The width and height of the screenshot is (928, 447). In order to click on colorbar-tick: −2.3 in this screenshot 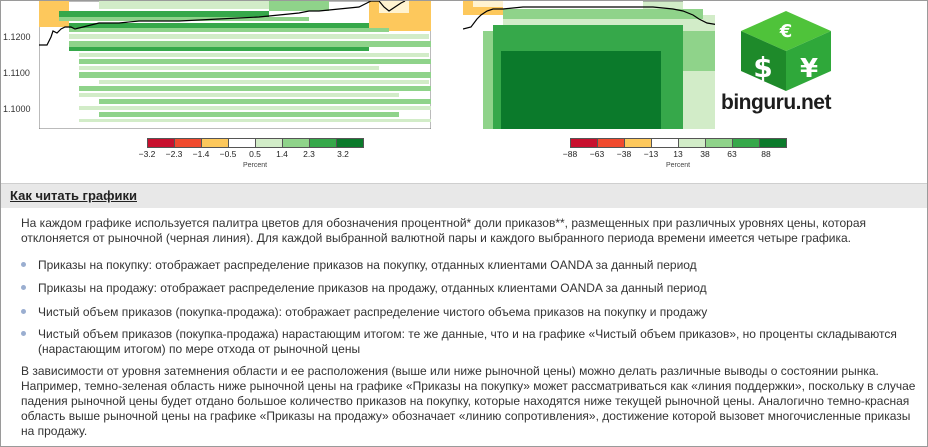, I will do `click(174, 154)`.